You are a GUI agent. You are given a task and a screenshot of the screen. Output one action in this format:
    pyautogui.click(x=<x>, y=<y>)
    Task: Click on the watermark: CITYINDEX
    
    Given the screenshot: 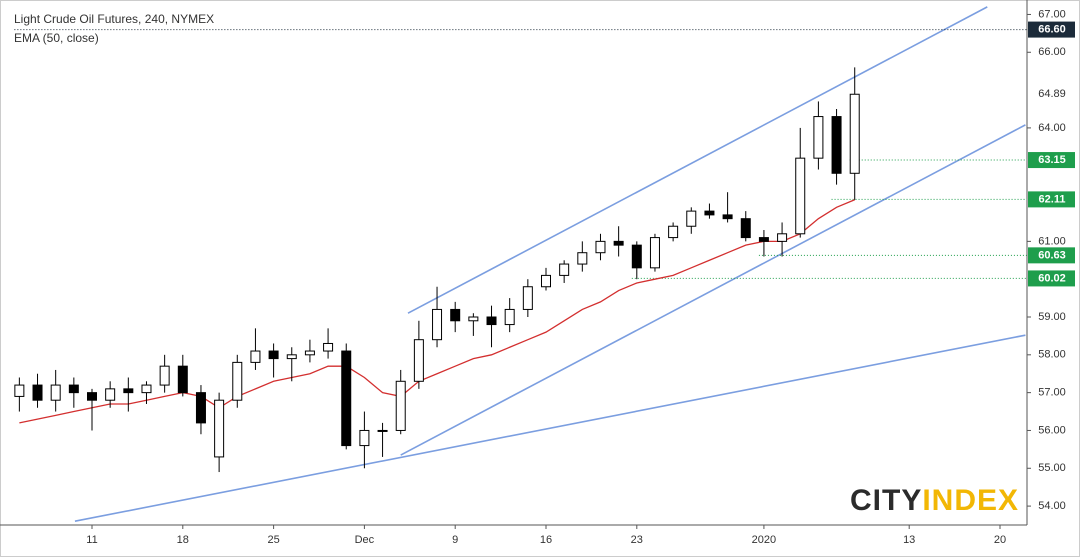 What is the action you would take?
    pyautogui.click(x=934, y=500)
    